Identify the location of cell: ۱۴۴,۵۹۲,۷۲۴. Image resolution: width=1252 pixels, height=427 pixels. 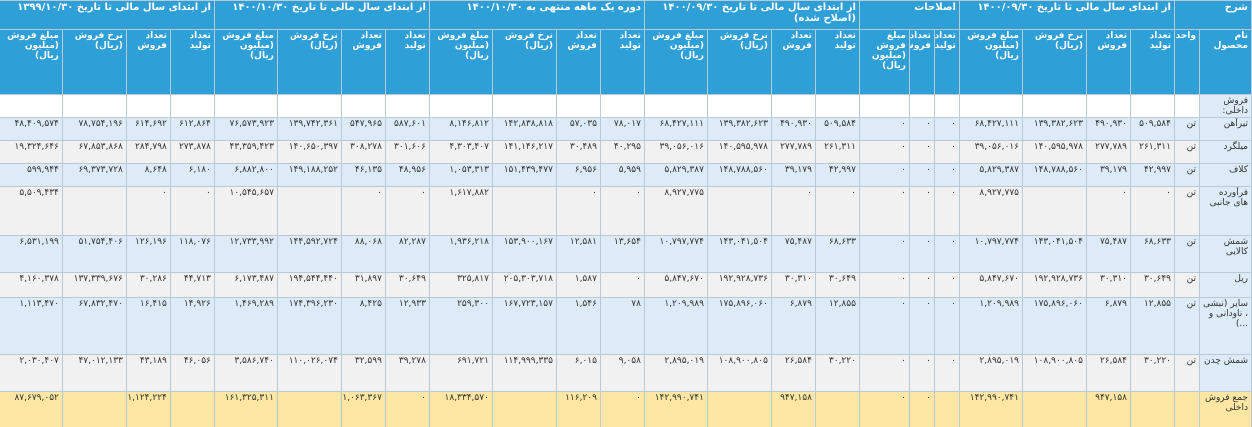
(309, 254).